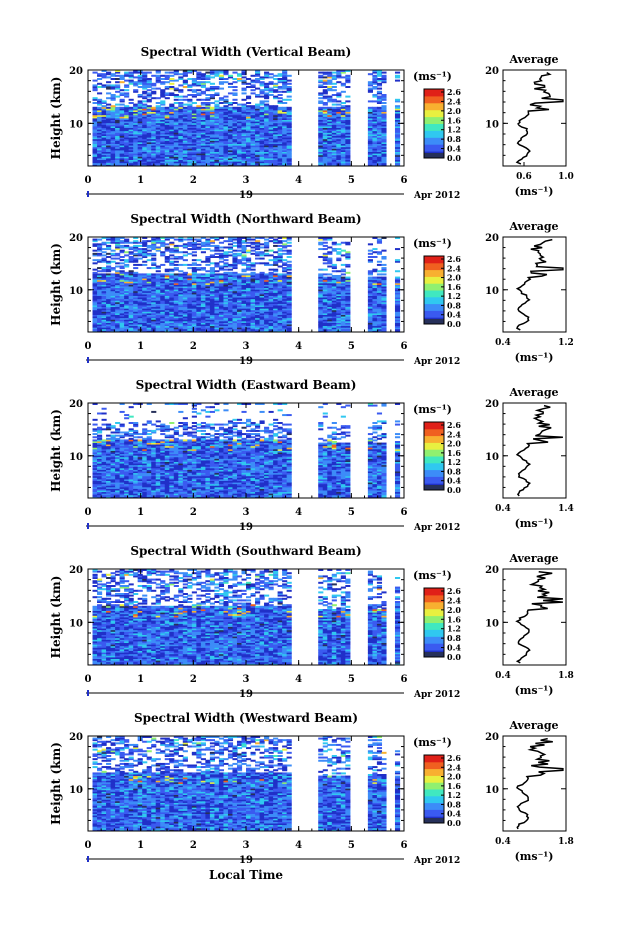 This screenshot has height=933, width=621. I want to click on colorbar-segment, so click(434, 155).